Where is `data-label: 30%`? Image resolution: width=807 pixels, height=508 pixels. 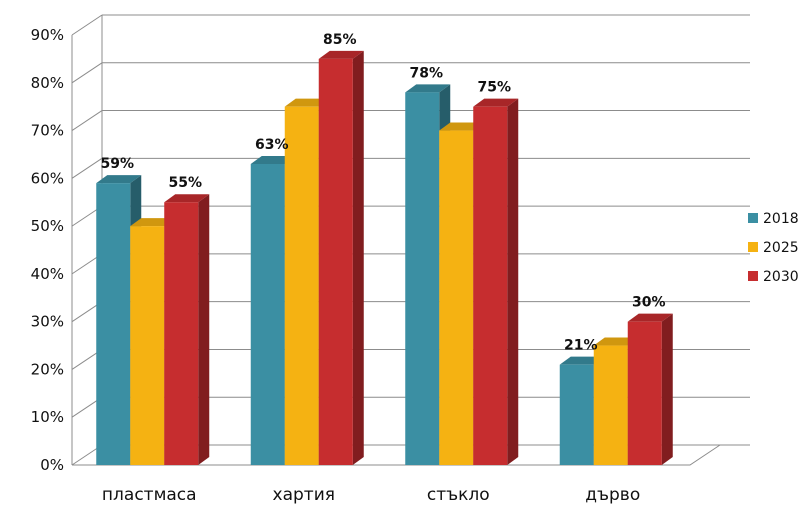
data-label: 30% is located at coordinates (649, 303).